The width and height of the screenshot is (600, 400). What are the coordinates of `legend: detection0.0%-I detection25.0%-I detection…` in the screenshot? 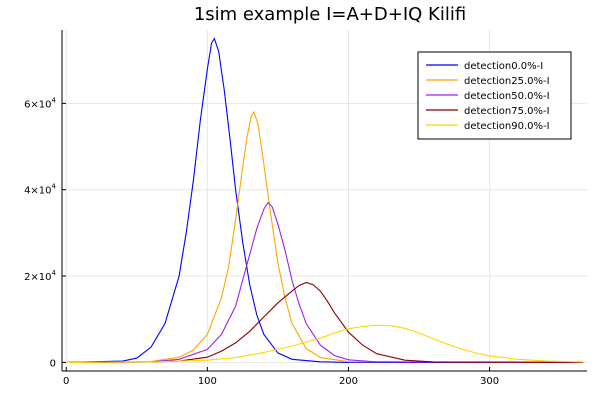 It's located at (494, 95).